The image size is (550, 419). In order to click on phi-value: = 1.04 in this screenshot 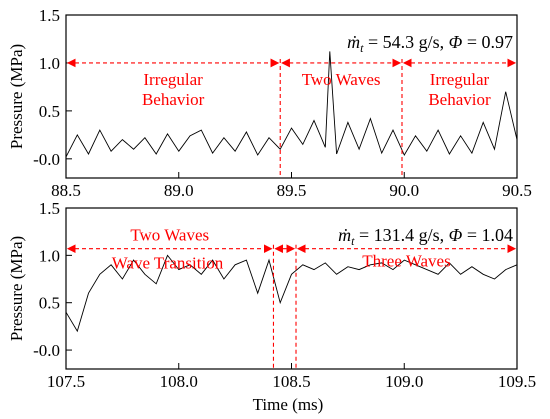, I will do `click(487, 235)`.